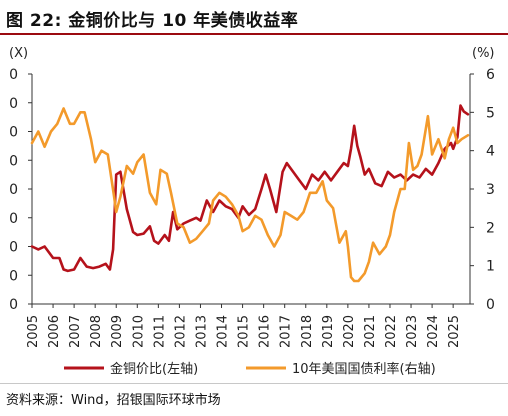 The height and width of the screenshot is (416, 508). I want to click on x-tick-label: 2017, so click(286, 331).